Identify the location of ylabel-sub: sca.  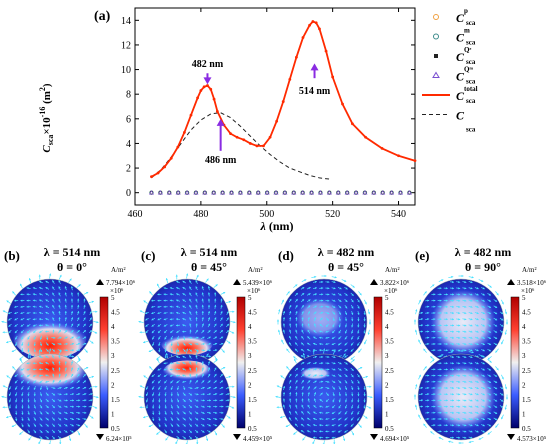
(50, 140).